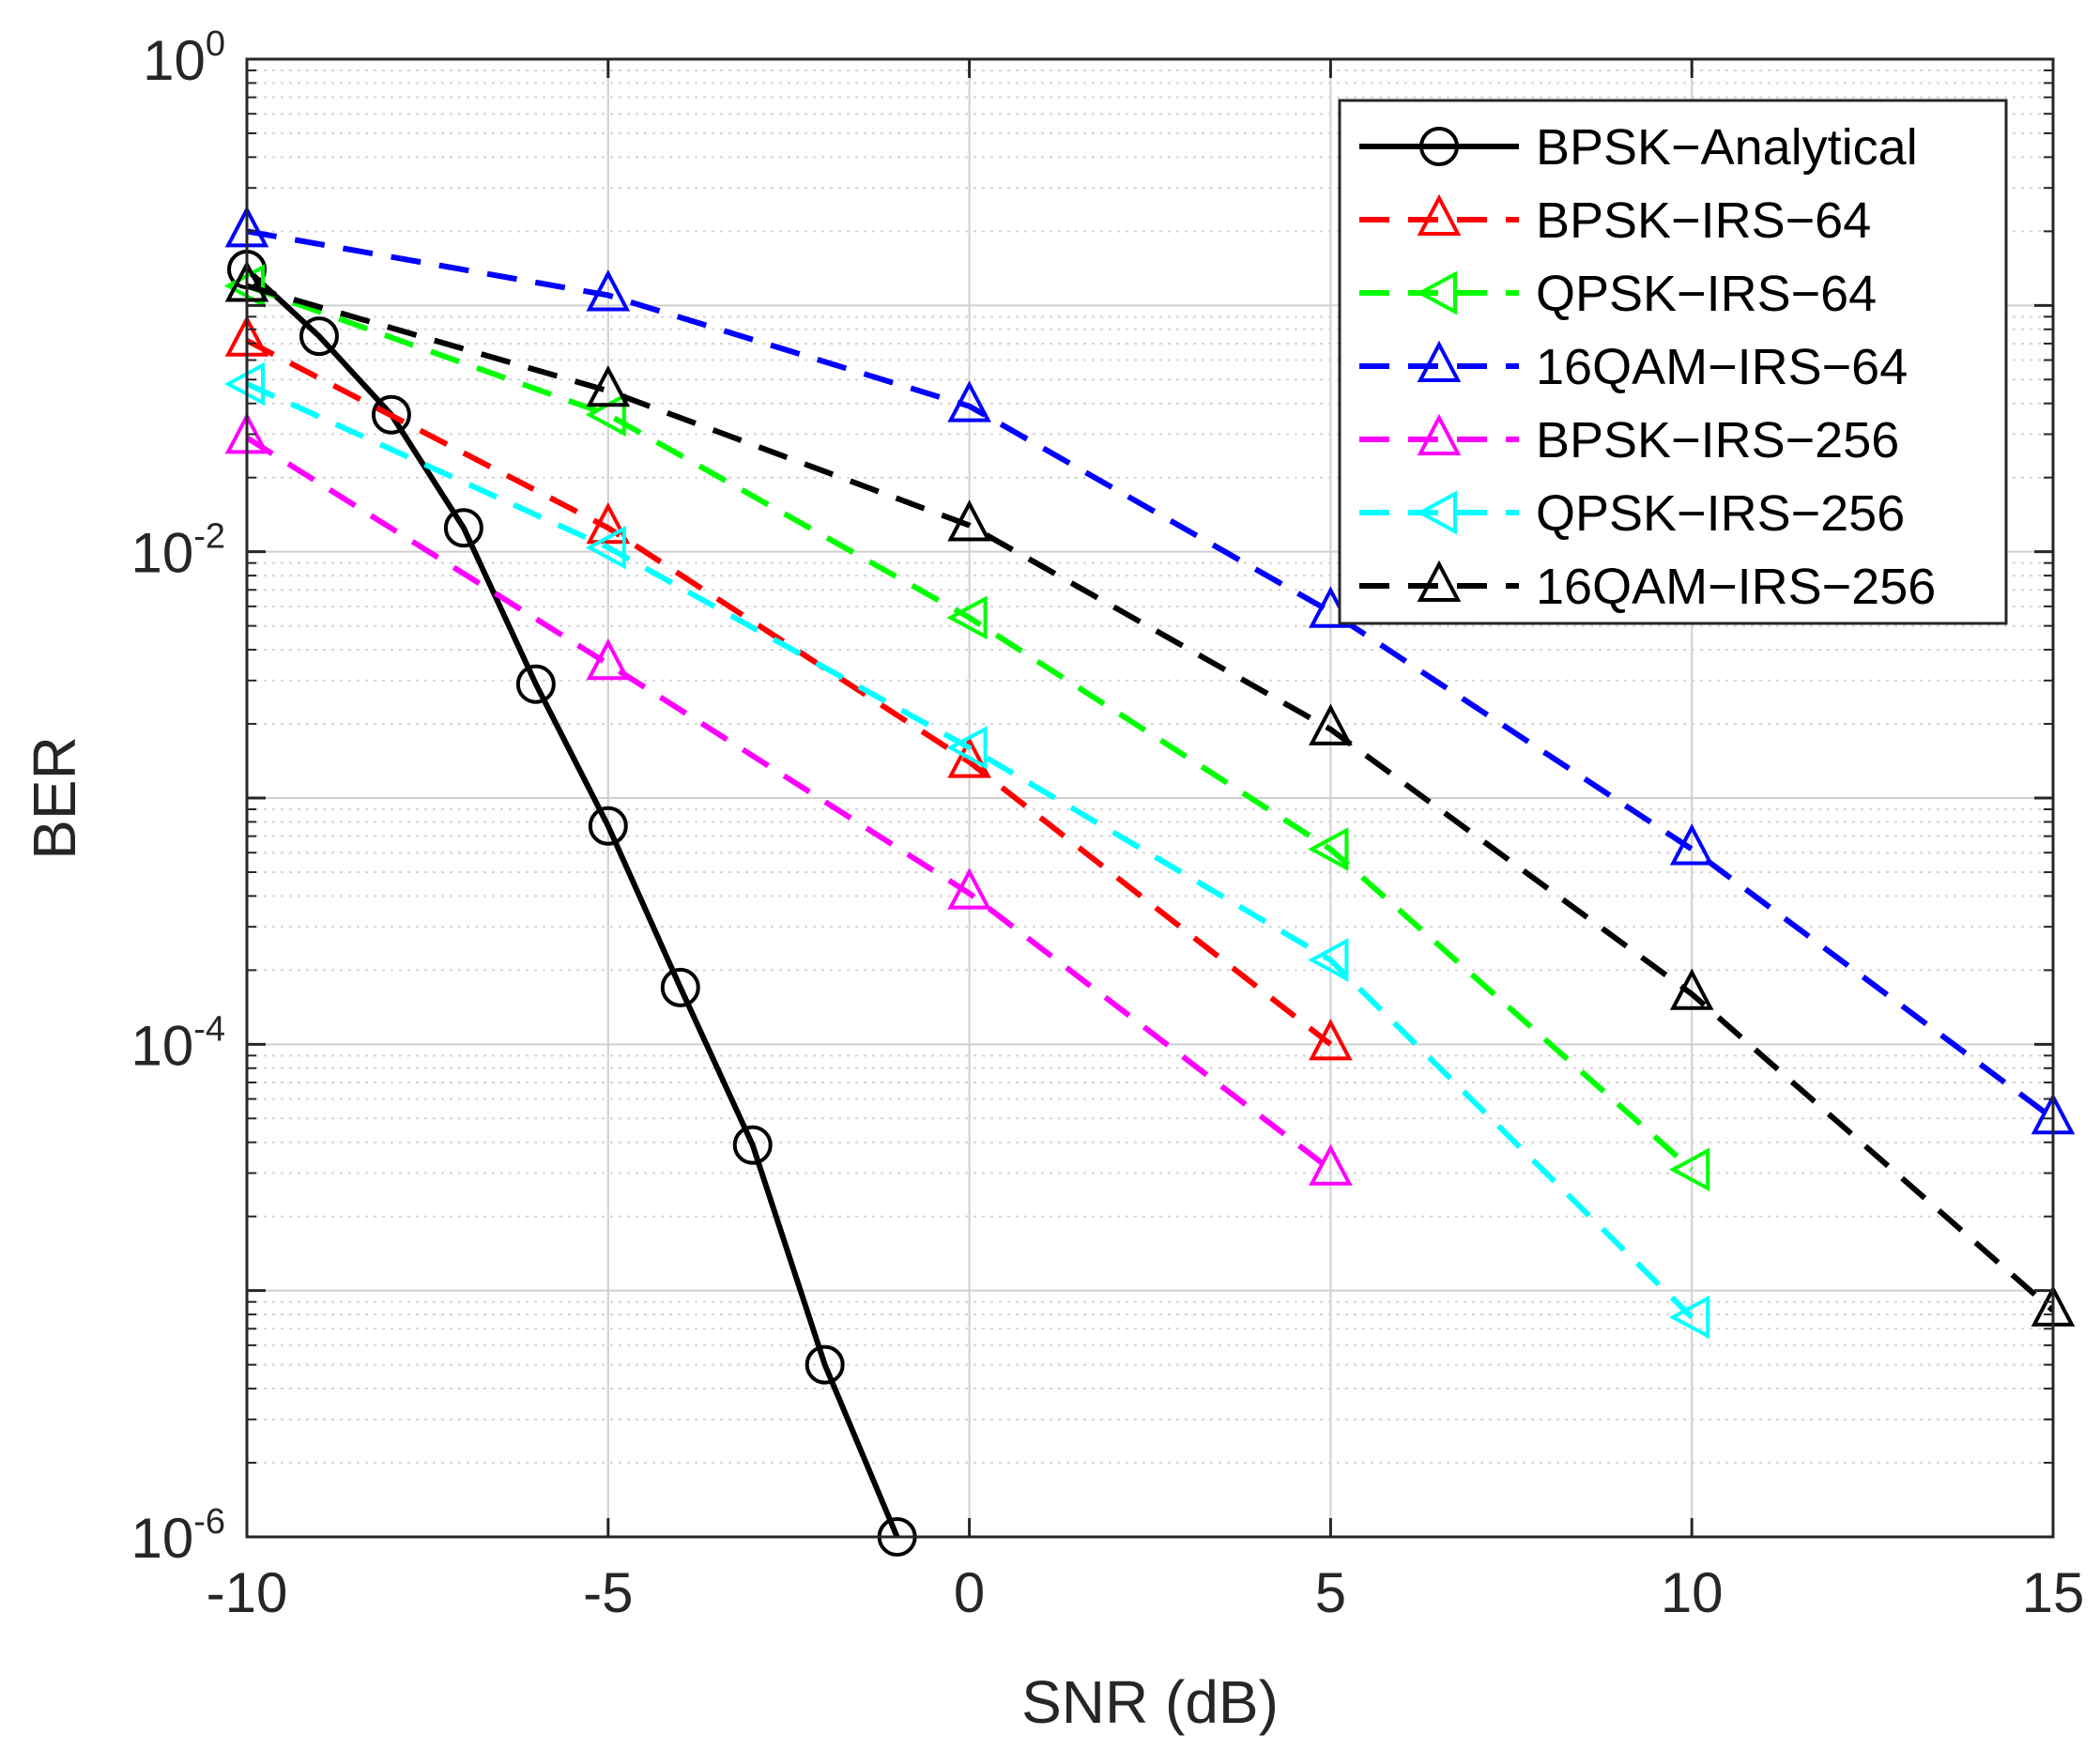 The image size is (2100, 1750). Describe the element at coordinates (54, 798) in the screenshot. I see `y-axis-label: BER` at that location.